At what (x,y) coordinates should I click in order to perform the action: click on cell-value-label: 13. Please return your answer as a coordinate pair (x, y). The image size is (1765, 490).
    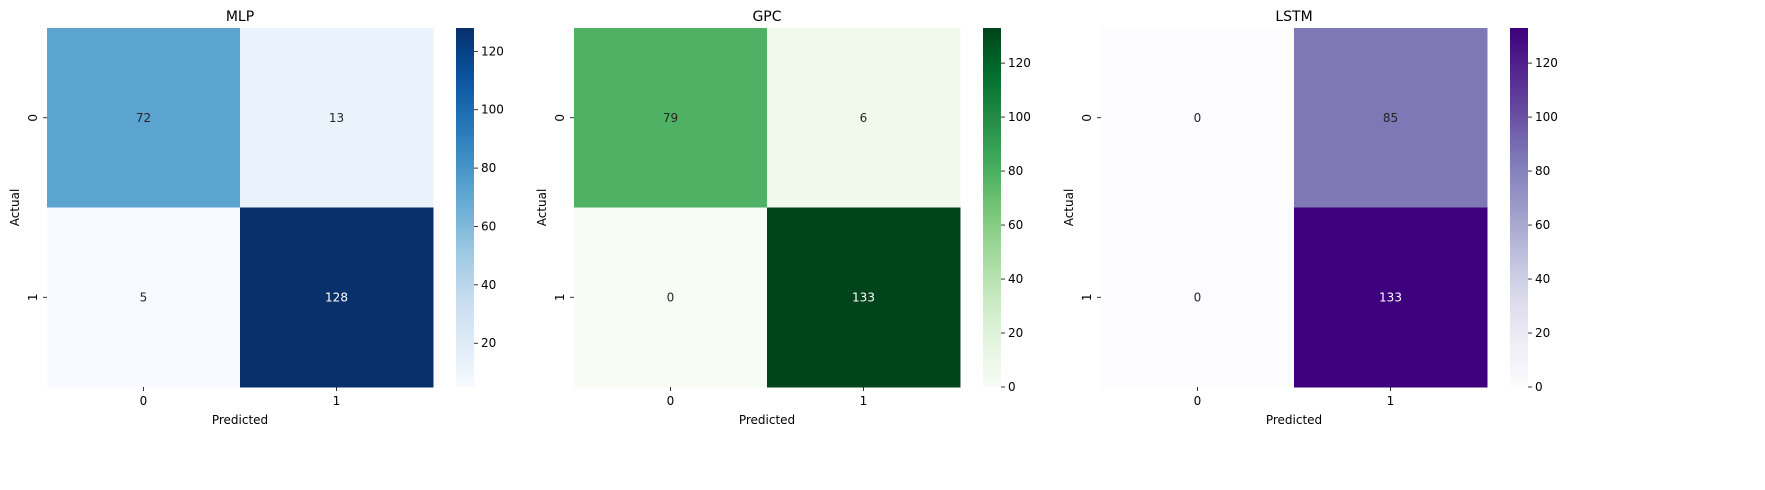
    Looking at the image, I should click on (336, 118).